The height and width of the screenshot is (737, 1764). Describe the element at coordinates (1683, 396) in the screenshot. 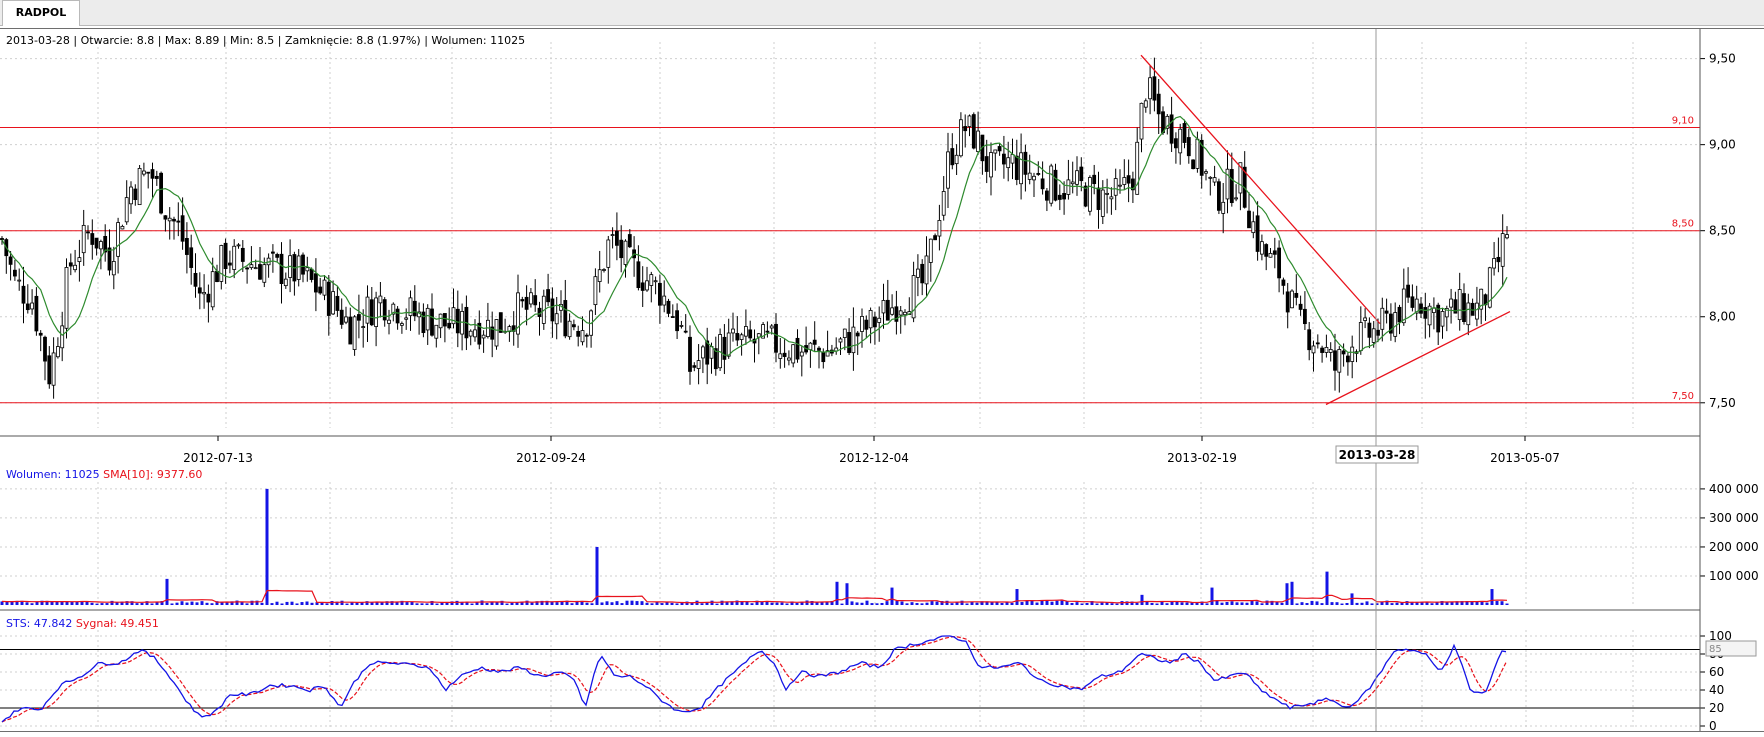

I see `level-label-2: 7,50` at that location.